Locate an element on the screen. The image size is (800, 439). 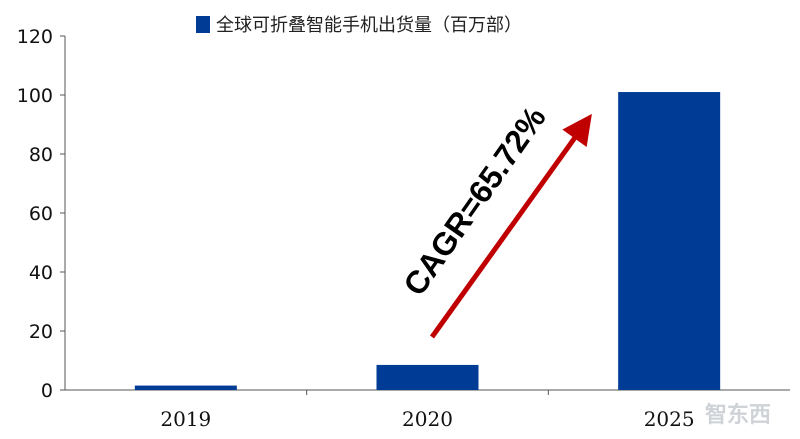
cagr-annotation: CAGR=65.72% is located at coordinates (494, 219).